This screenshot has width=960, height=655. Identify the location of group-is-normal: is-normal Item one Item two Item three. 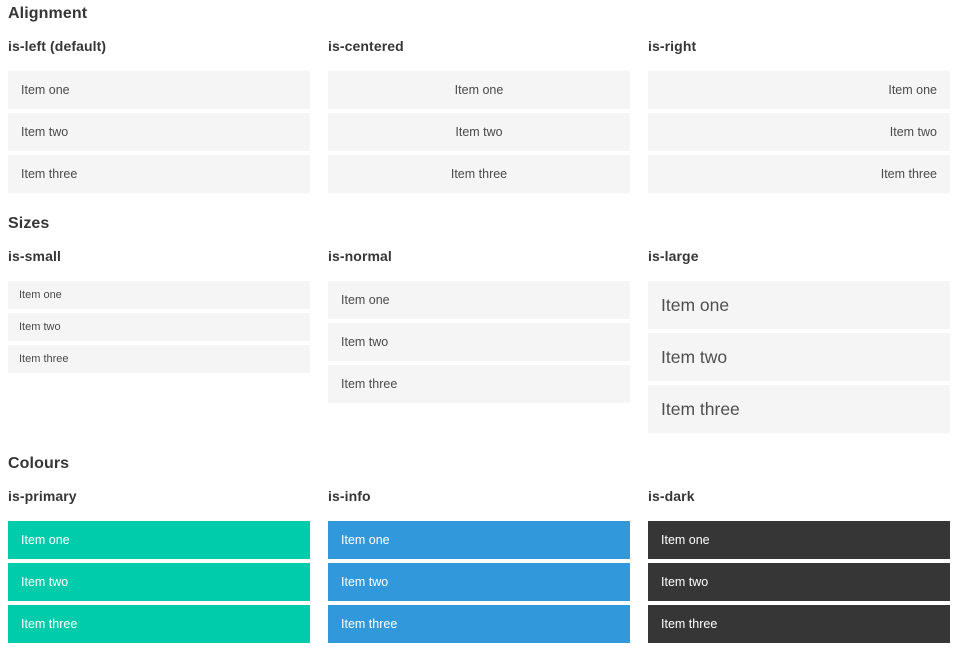
(479, 325).